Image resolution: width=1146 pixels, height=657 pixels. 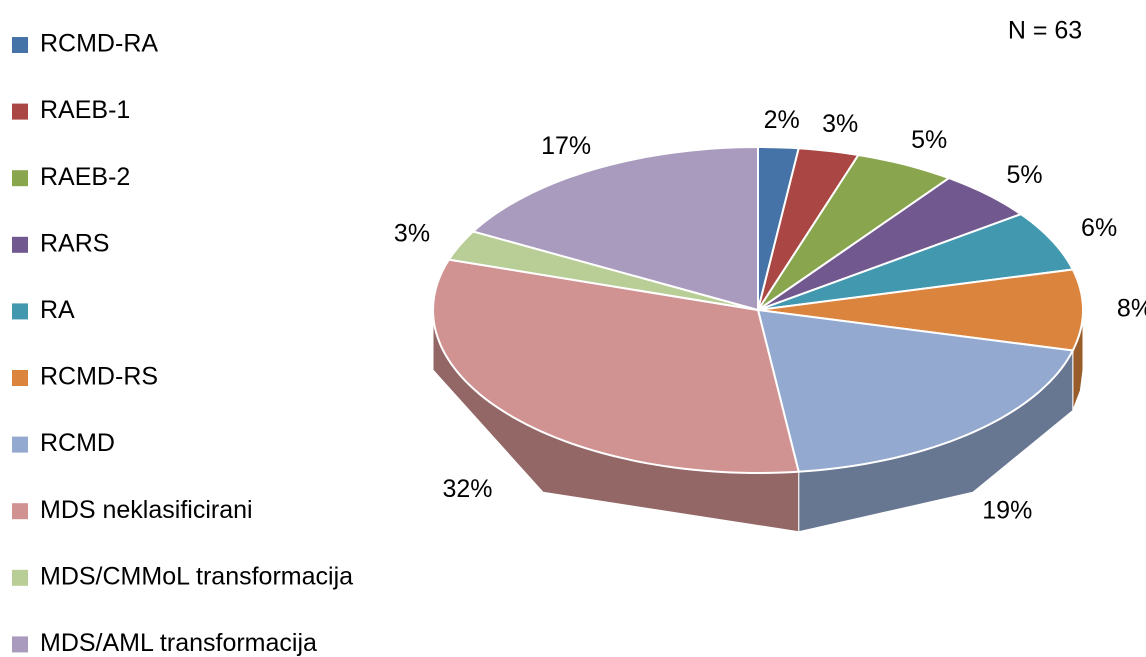 What do you see at coordinates (1131, 309) in the screenshot?
I see `data-label: 8%` at bounding box center [1131, 309].